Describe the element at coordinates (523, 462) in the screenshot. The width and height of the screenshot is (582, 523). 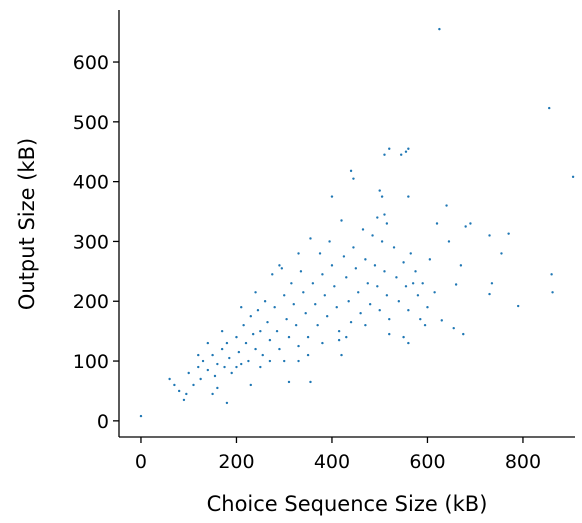
I see `x-tick-label: 800` at that location.